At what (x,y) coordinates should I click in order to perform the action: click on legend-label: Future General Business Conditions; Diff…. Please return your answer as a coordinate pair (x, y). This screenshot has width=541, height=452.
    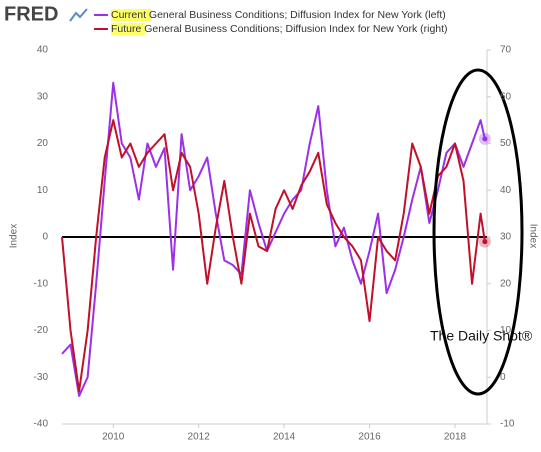
    Looking at the image, I should click on (279, 29).